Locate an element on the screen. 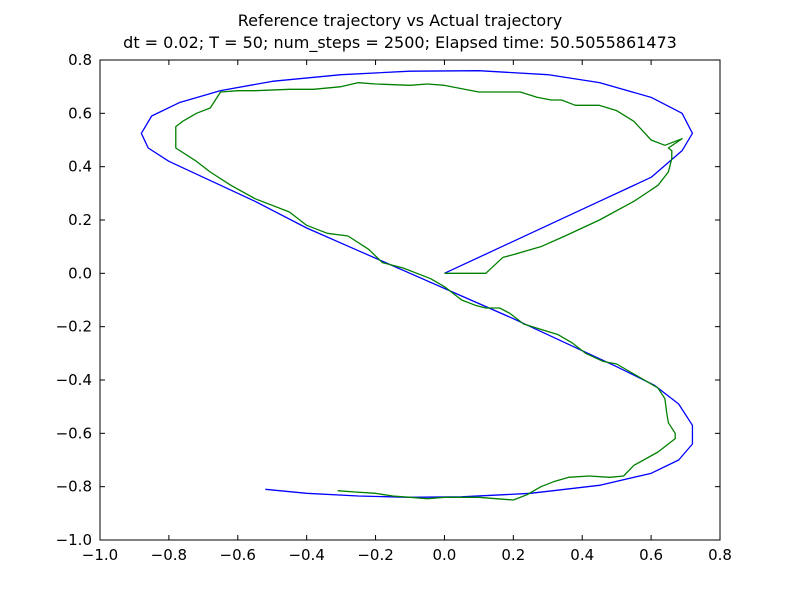  y-tick-label: −0.4 is located at coordinates (74, 380).